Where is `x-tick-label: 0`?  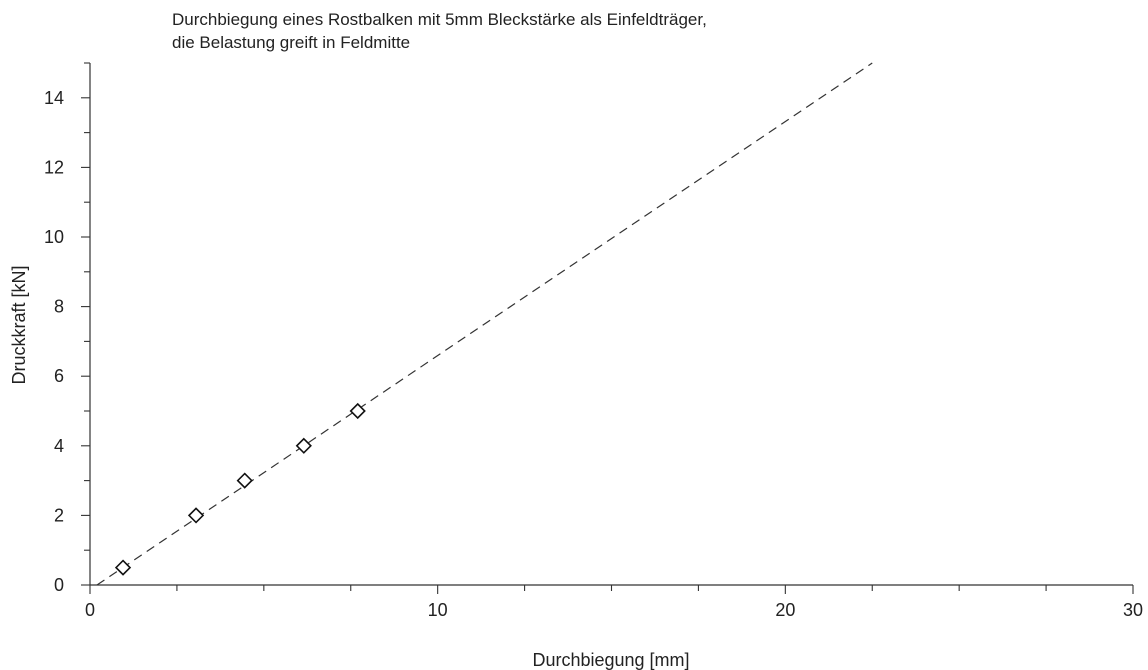
x-tick-label: 0 is located at coordinates (90, 610).